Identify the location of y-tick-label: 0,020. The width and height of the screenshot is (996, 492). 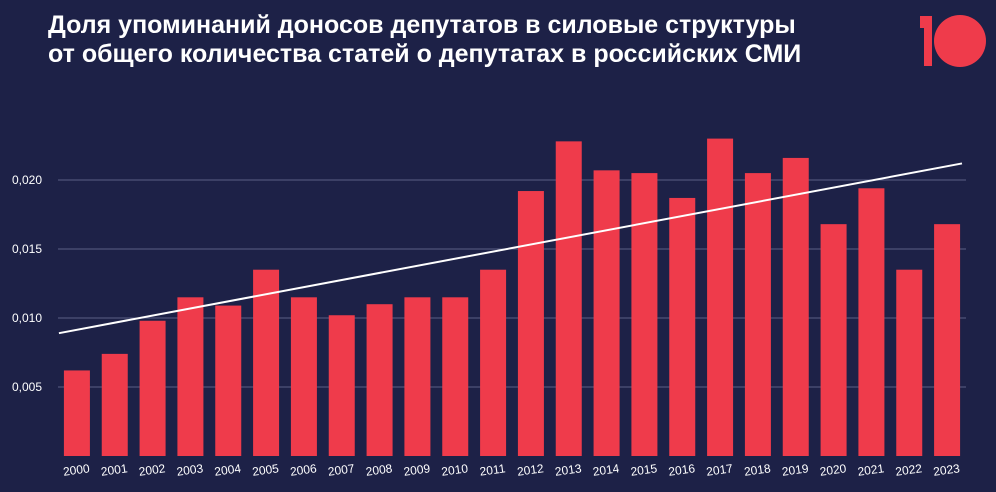
(27, 180).